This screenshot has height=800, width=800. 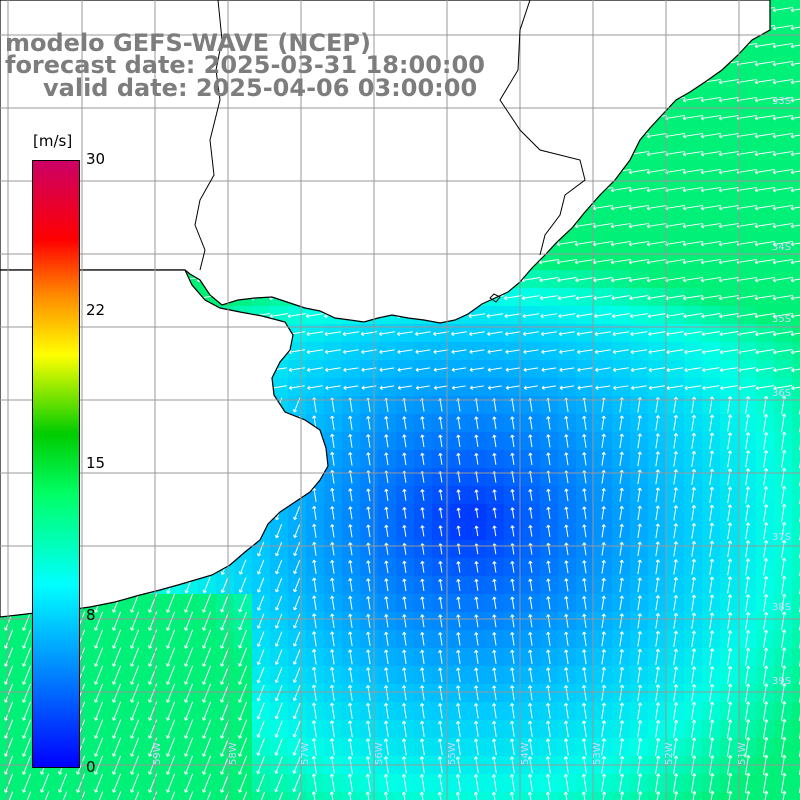 I want to click on longitude-label: 59W, so click(x=157, y=753).